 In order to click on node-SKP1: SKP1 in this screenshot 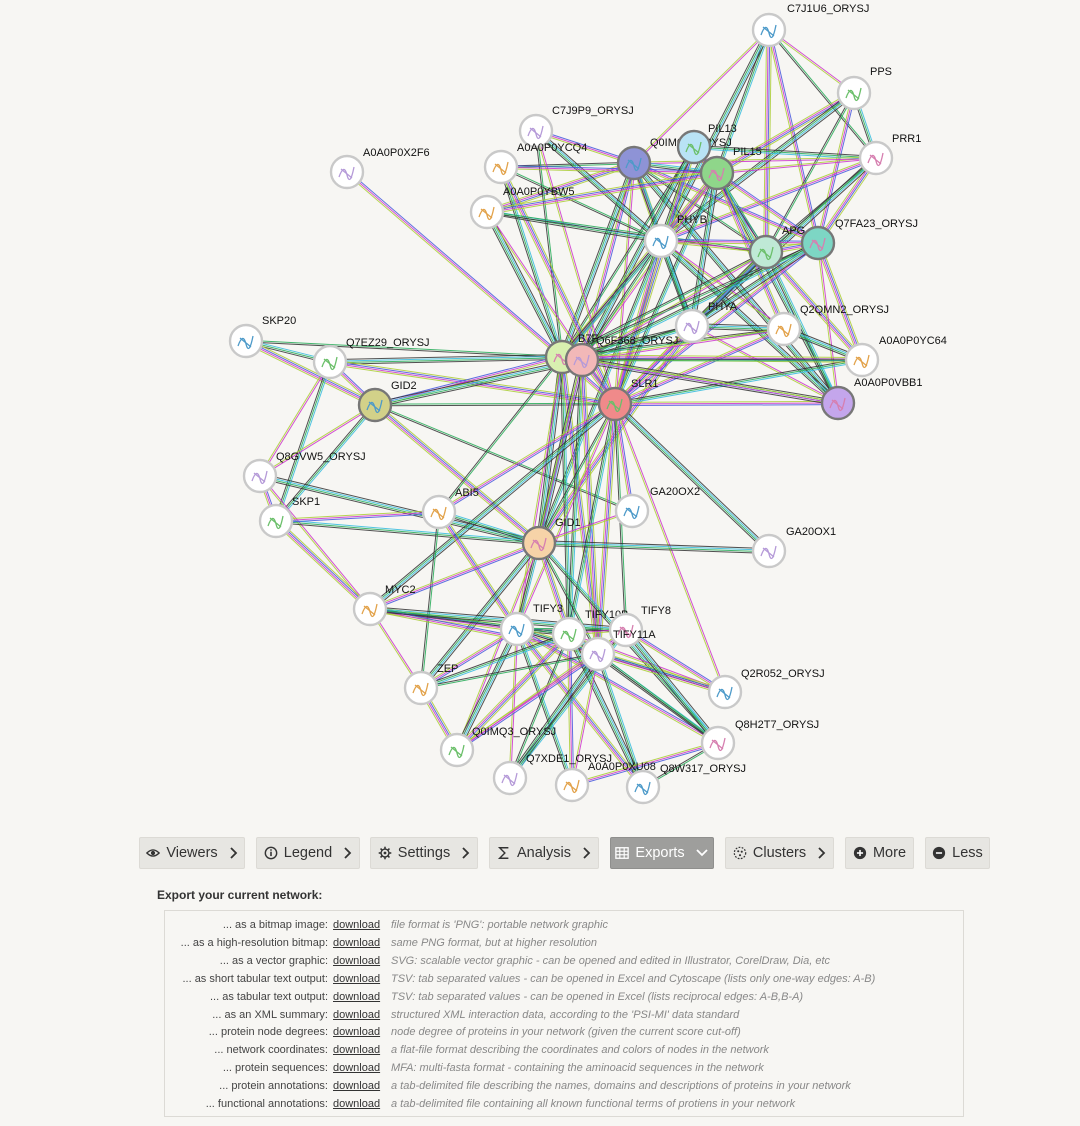, I will do `click(289, 517)`.